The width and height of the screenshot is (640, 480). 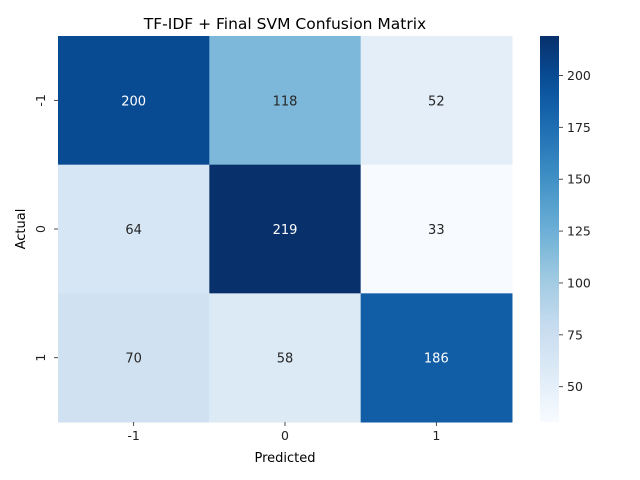 What do you see at coordinates (284, 458) in the screenshot?
I see `x-axis-label: Predicted` at bounding box center [284, 458].